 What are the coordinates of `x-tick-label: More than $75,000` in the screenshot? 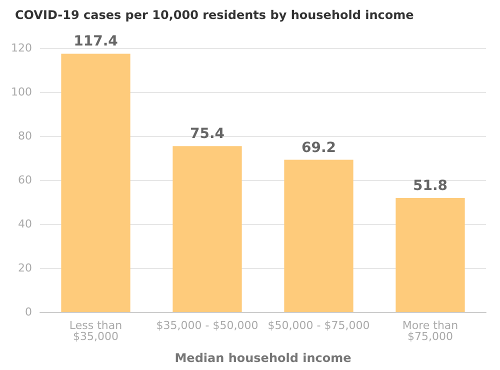 It's located at (430, 331).